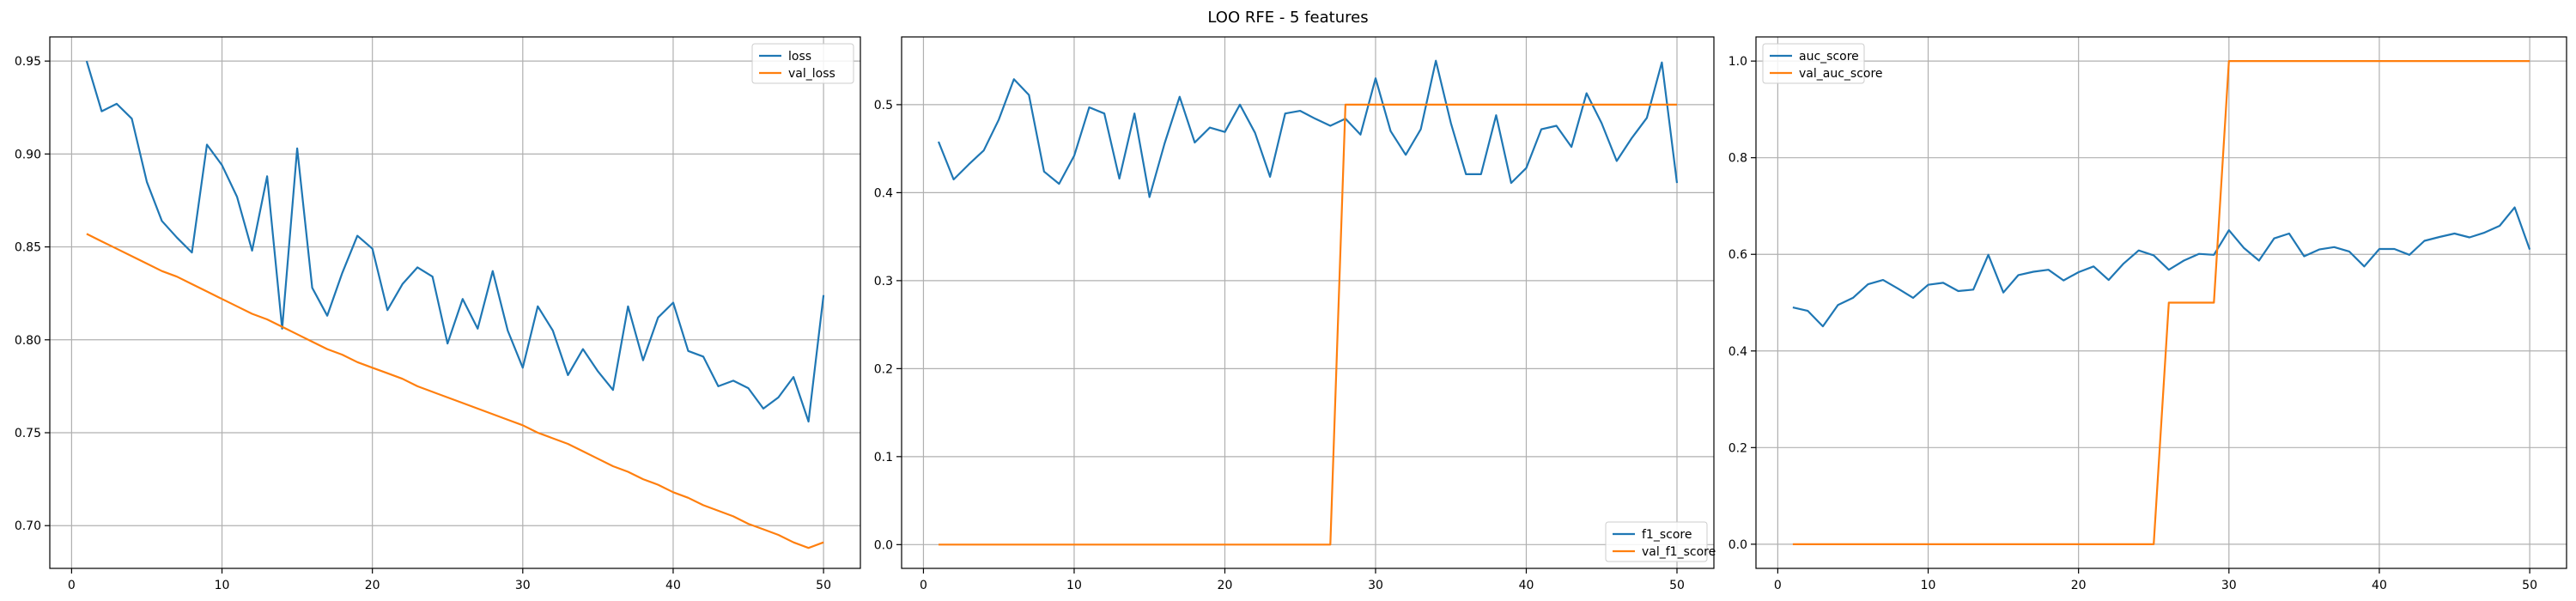 The height and width of the screenshot is (601, 2576). Describe the element at coordinates (884, 193) in the screenshot. I see `y-tick-label-2-4: 0.4` at that location.